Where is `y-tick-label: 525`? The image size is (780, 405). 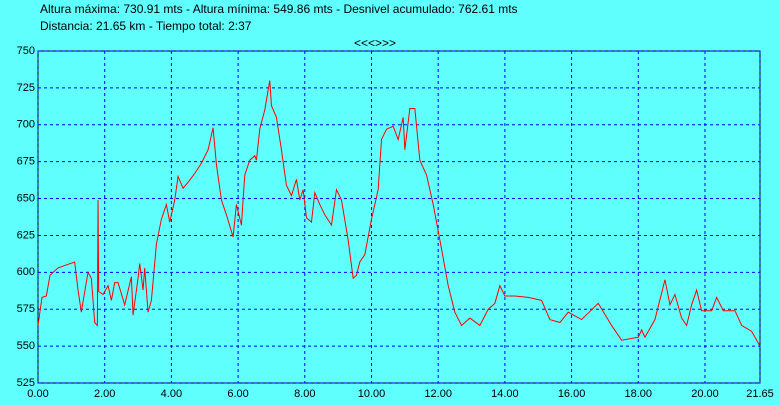
y-tick-label: 525 is located at coordinates (26, 383).